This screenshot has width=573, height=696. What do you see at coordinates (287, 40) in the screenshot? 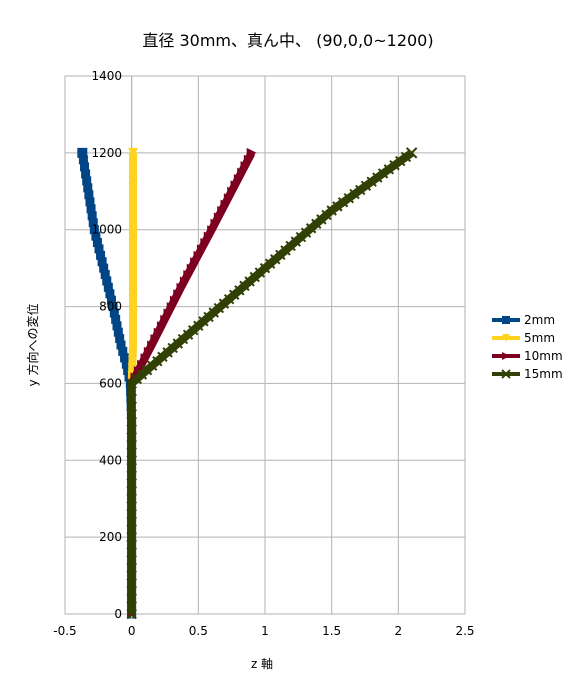
I see `chart-title: 直径 30mm、真ん中、 (90,0,0~1200)` at bounding box center [287, 40].